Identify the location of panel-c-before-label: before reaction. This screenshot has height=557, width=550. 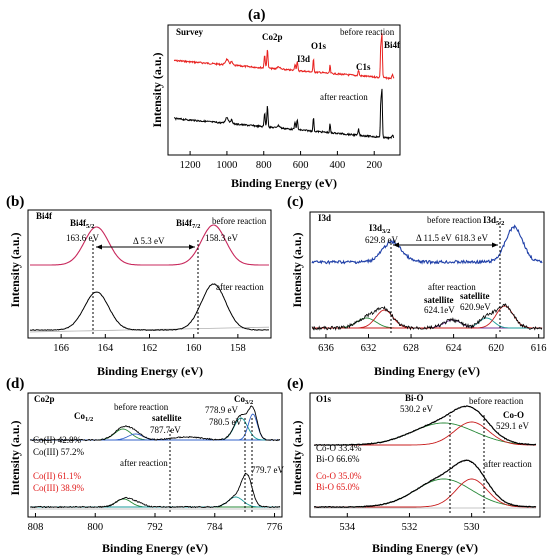
(454, 220).